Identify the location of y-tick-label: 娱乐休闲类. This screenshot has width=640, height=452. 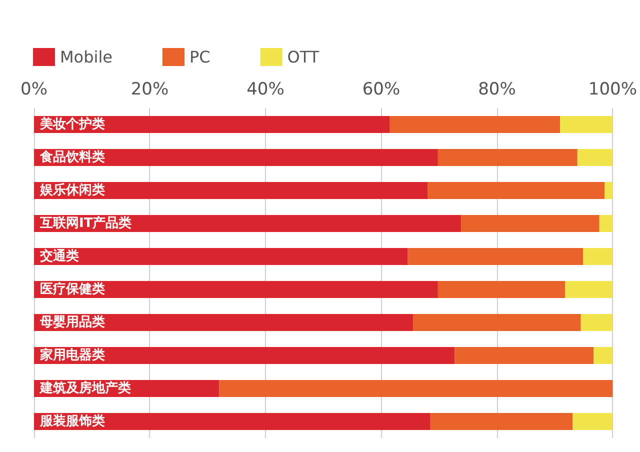
(72, 190).